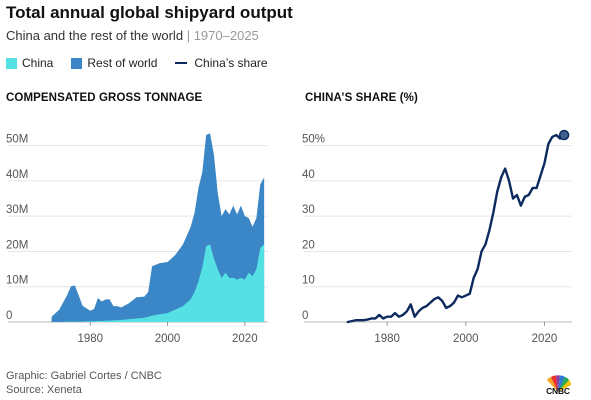 This screenshot has width=591, height=400. Describe the element at coordinates (466, 339) in the screenshot. I see `right-x-tick-label: 2000` at that location.